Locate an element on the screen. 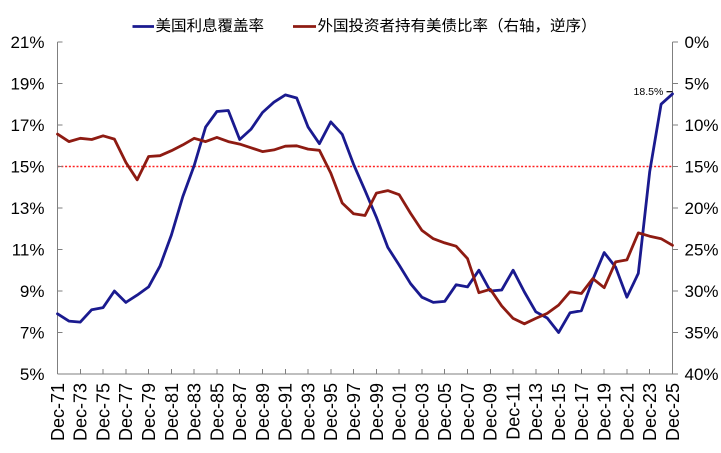  svg-text: Dec-79 is located at coordinates (149, 412).